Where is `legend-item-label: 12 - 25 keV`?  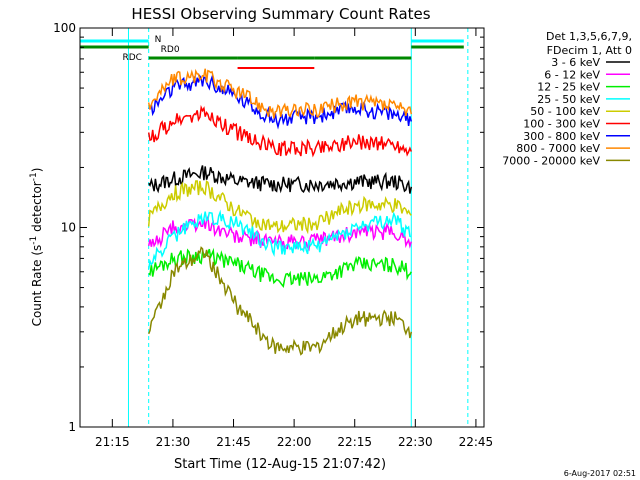
legend-item-label: 12 - 25 keV is located at coordinates (568, 87).